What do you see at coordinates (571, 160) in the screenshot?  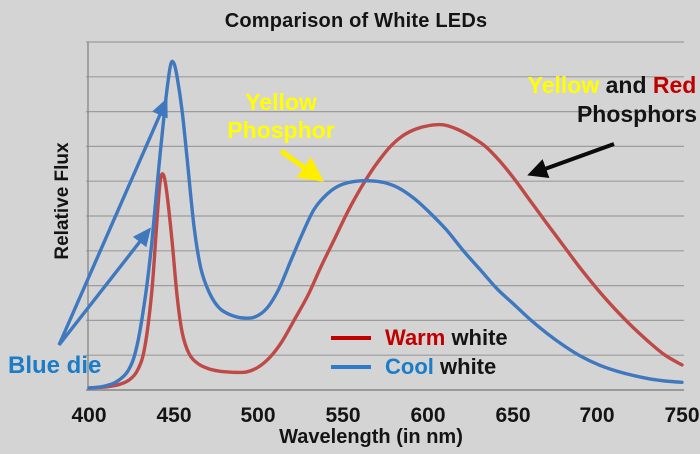 I see `yellow-red-phosphors-arrow` at bounding box center [571, 160].